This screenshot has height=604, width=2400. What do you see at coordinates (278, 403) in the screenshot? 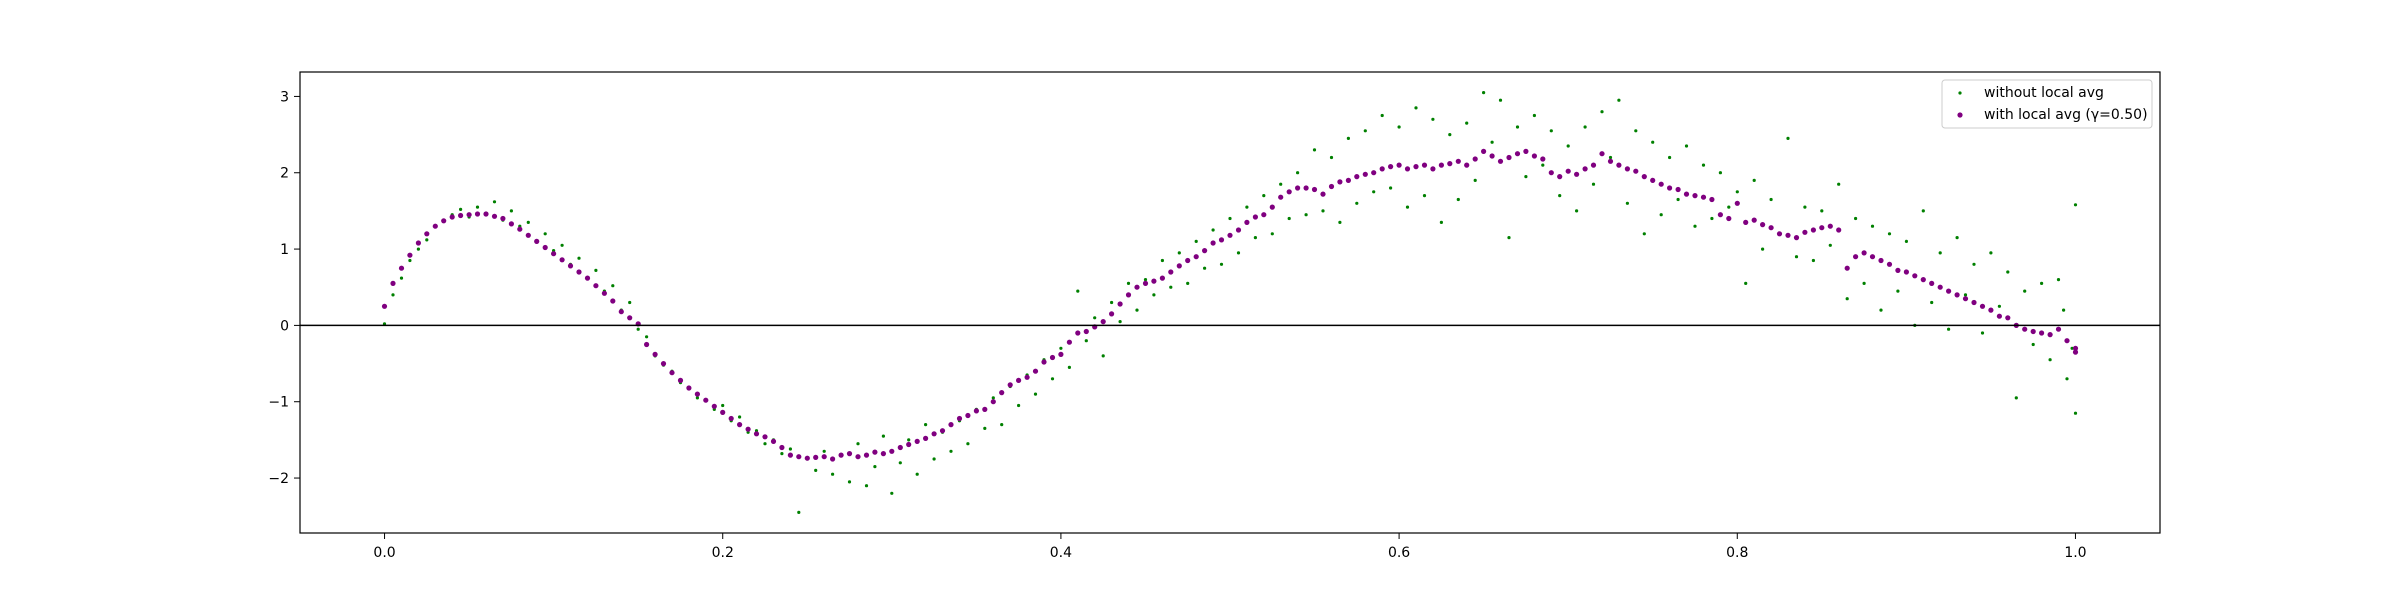
I see `y-tick-label: −1` at bounding box center [278, 403].